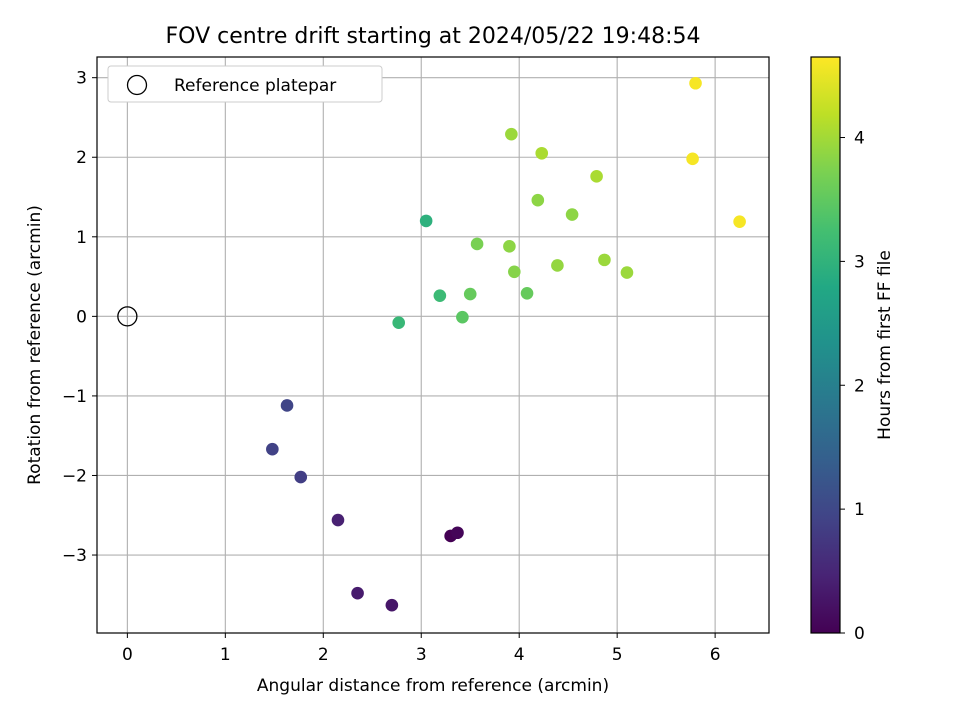 The height and width of the screenshot is (720, 960). What do you see at coordinates (421, 655) in the screenshot?
I see `x-tick-label: 3` at bounding box center [421, 655].